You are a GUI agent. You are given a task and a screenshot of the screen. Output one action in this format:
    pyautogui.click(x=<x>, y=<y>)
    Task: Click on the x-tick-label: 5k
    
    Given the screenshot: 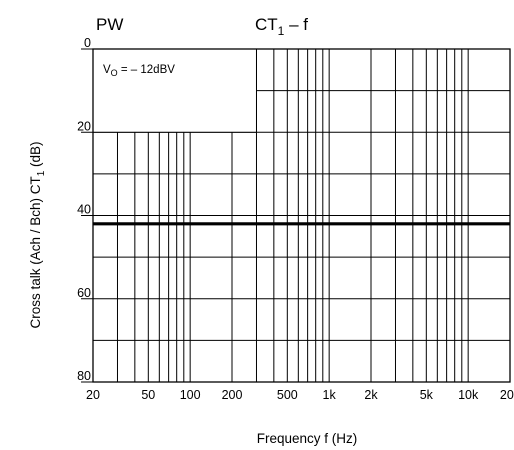 What is the action you would take?
    pyautogui.click(x=427, y=395)
    